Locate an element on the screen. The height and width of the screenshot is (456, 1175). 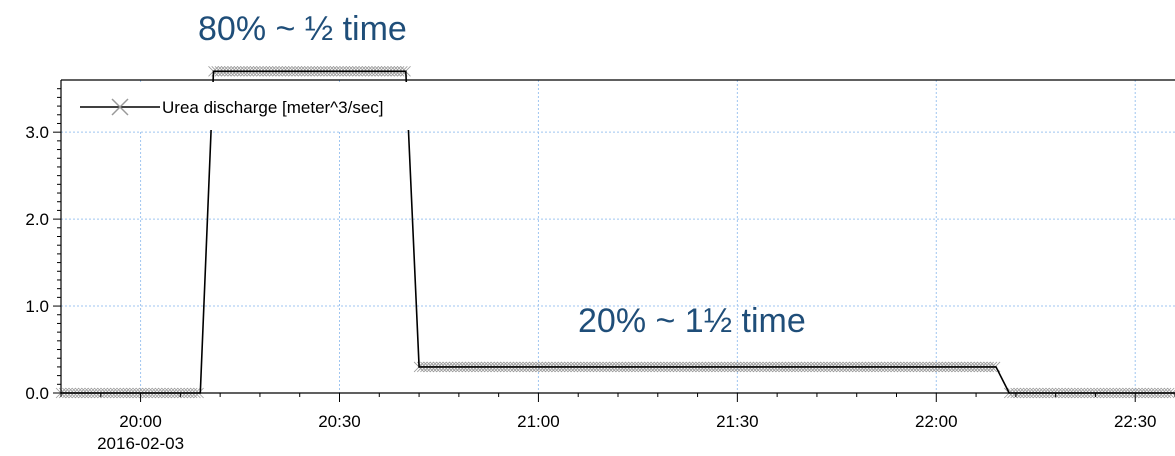
legend-label: Urea discharge [meter^3/sec] is located at coordinates (273, 107).